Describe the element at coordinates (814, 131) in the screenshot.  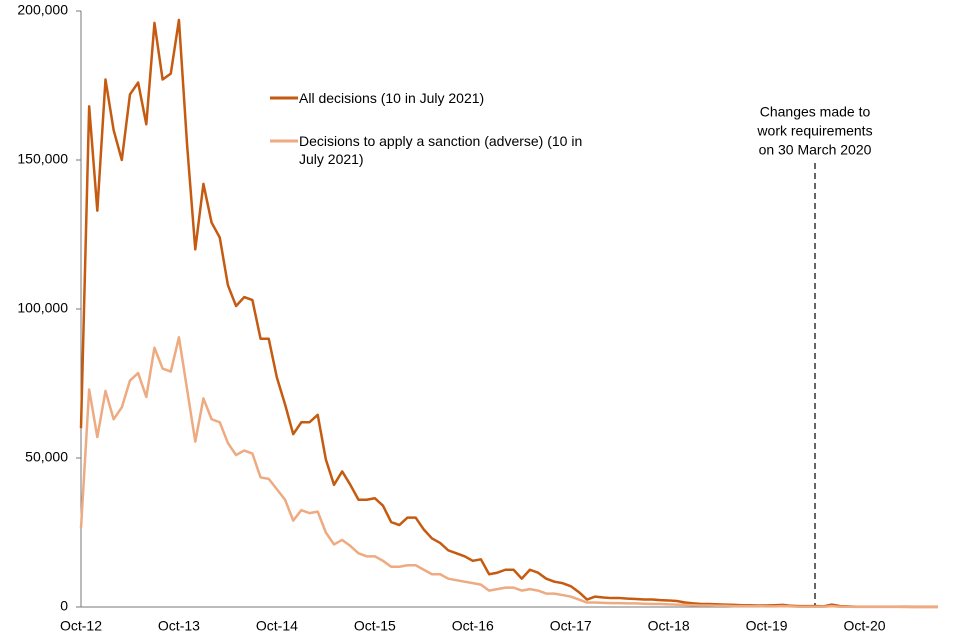
I see `annotation-text: work requirements` at that location.